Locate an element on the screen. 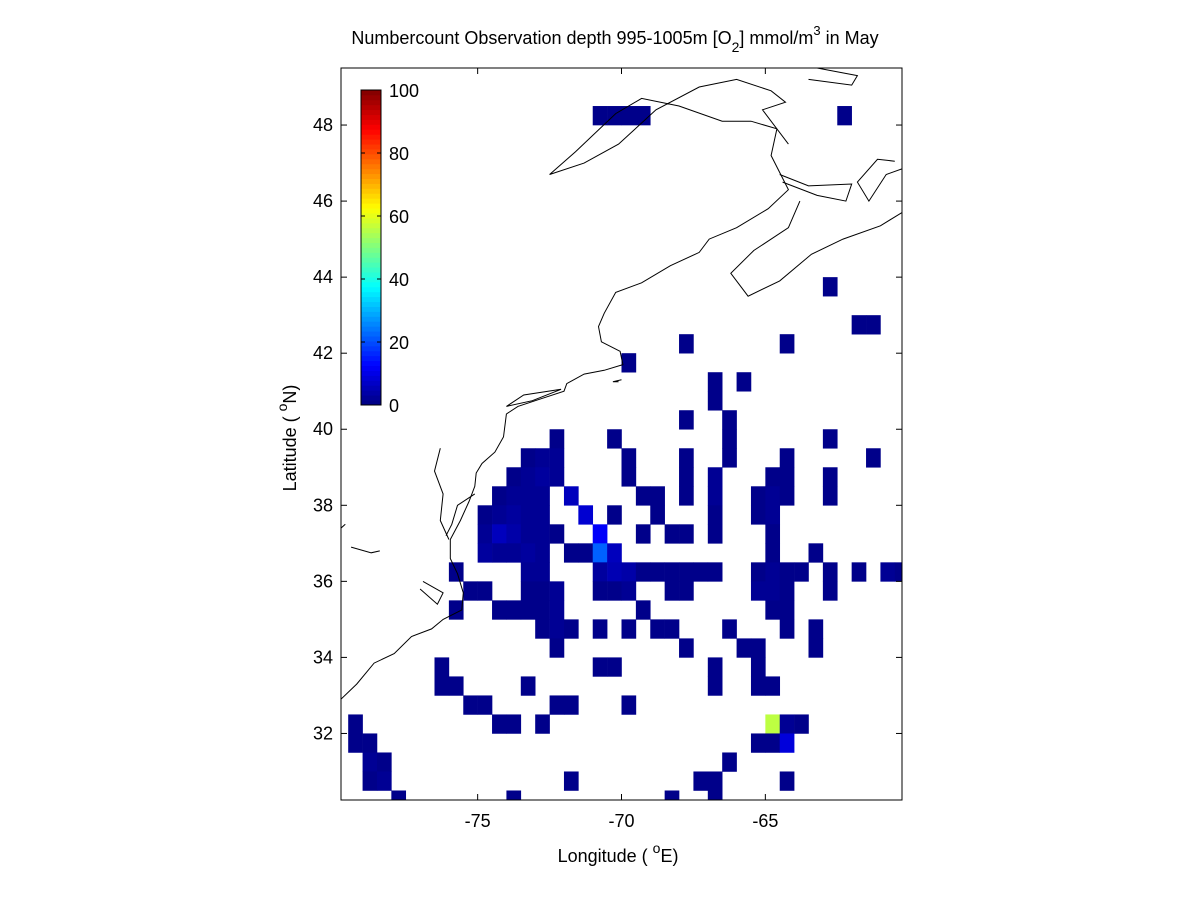  y-tick-label: 40 is located at coordinates (323, 429).